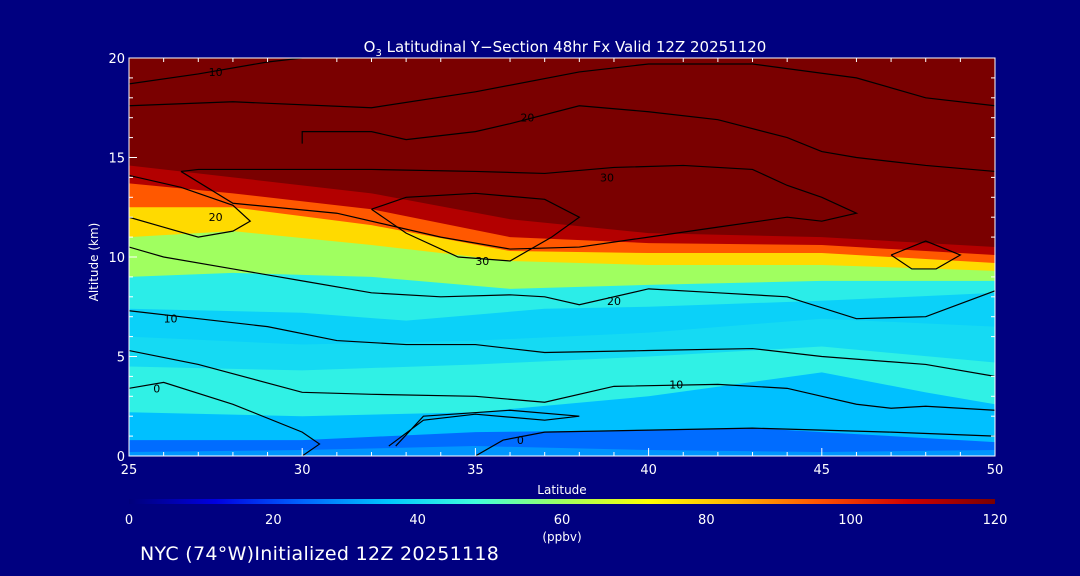 This screenshot has height=576, width=1080. What do you see at coordinates (648, 470) in the screenshot?
I see `x-tick-label: 40` at bounding box center [648, 470].